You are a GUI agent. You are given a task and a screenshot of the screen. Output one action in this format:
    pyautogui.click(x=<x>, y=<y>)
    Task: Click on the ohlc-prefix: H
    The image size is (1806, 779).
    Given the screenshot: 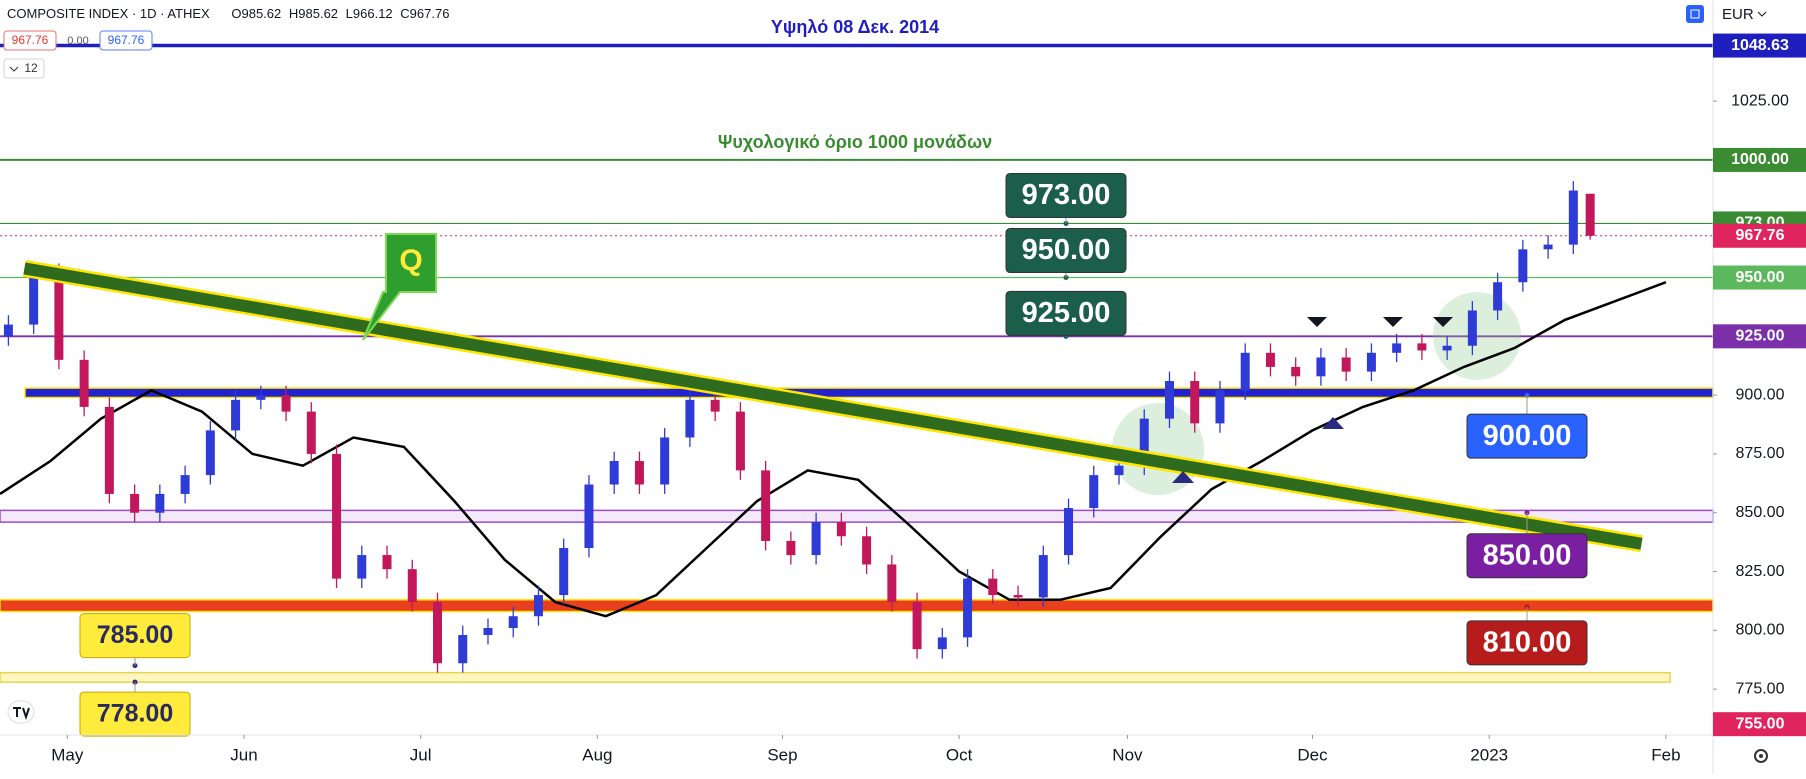 What is the action you would take?
    pyautogui.click(x=293, y=13)
    